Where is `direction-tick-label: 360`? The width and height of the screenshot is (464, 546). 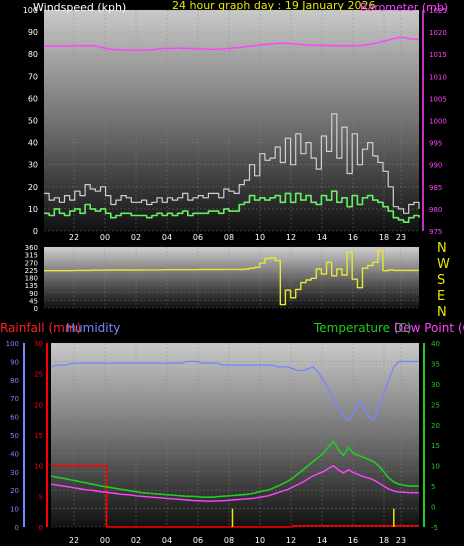 direction-tick-label: 360 is located at coordinates (31, 248).